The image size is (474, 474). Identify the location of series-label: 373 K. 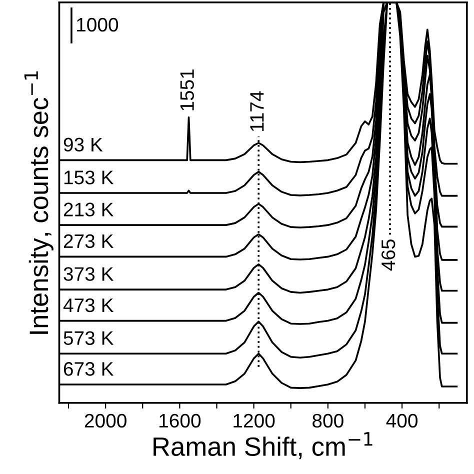
(89, 274).